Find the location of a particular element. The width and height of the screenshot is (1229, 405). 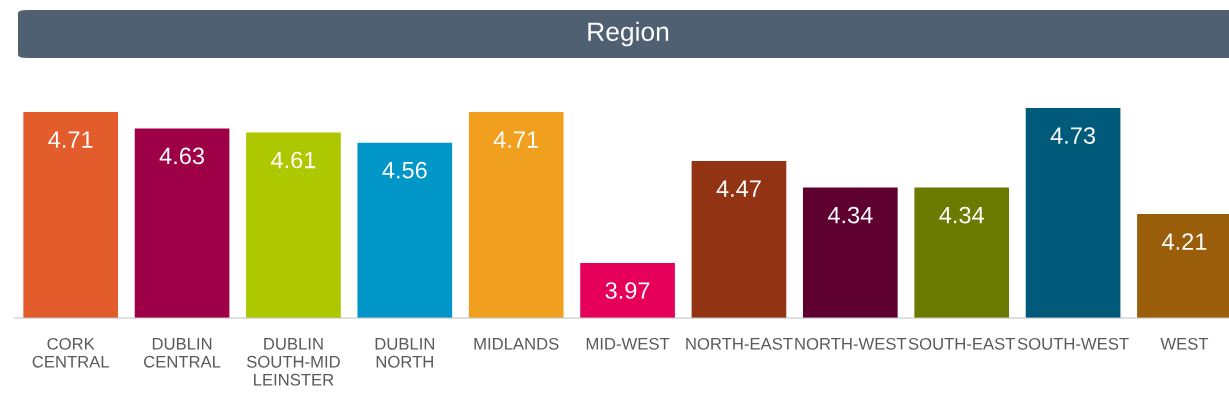

data-label: 4.63 is located at coordinates (182, 156).